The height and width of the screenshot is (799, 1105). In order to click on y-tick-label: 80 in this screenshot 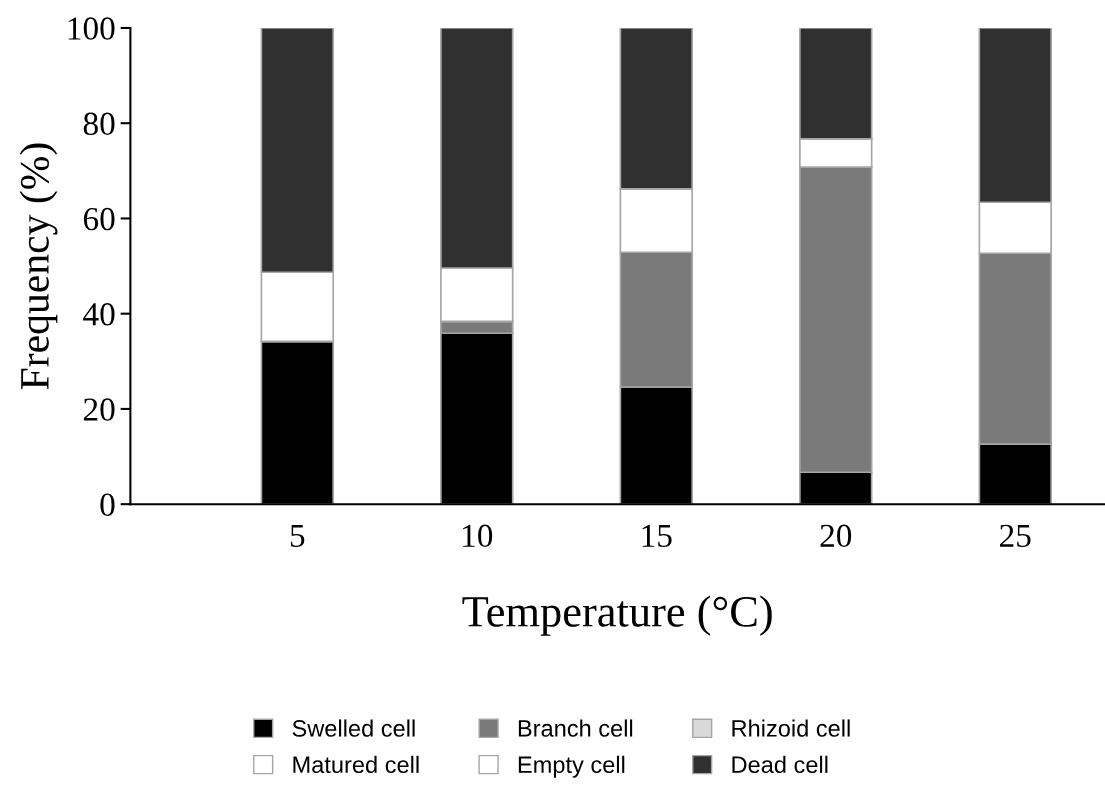, I will do `click(99, 124)`.